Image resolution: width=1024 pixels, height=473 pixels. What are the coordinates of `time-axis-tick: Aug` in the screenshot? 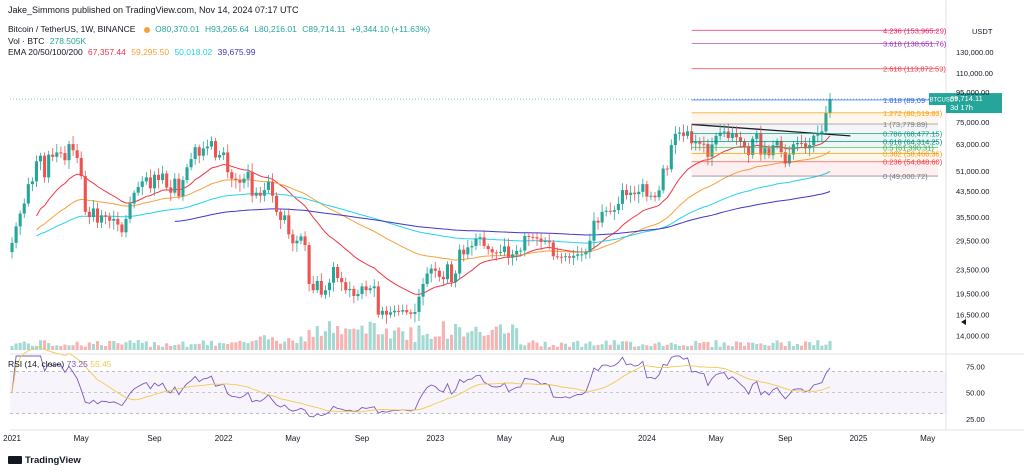 It's located at (557, 438).